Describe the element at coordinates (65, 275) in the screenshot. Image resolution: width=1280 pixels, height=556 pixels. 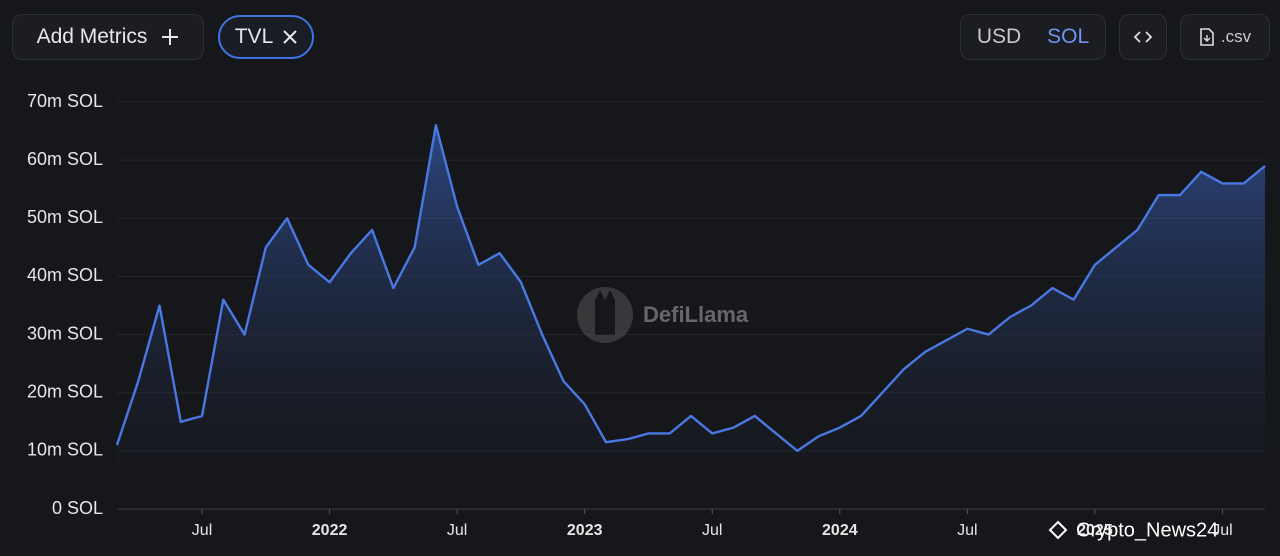
I see `y-tick-label: 40m SOL` at that location.